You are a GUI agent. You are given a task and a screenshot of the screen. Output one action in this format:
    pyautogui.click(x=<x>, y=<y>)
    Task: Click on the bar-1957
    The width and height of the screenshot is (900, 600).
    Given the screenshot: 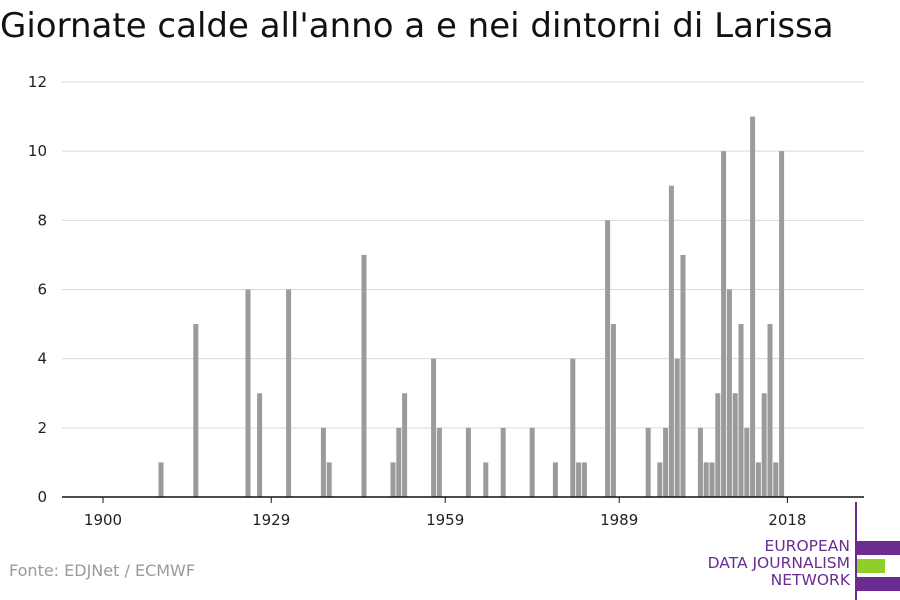 What is the action you would take?
    pyautogui.click(x=434, y=427)
    